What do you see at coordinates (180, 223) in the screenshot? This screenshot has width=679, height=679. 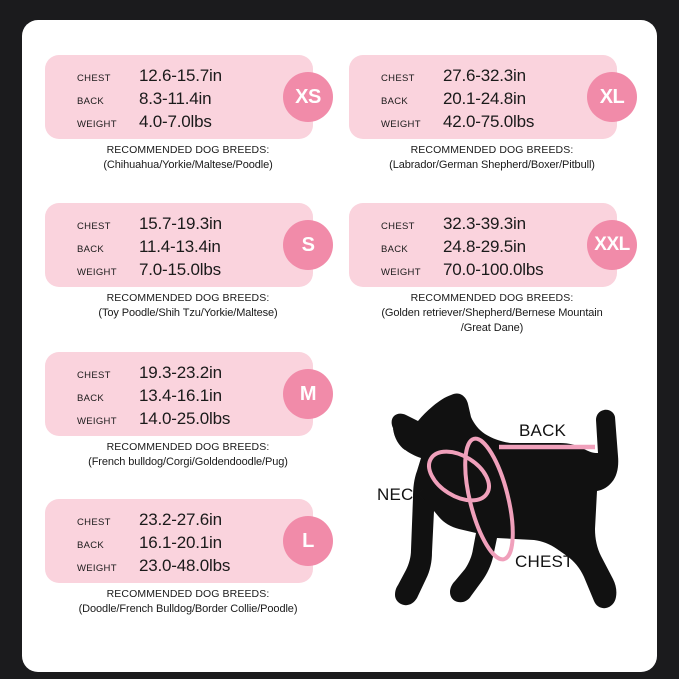 I see `row-value-chest: 15.7-19.3in` at bounding box center [180, 223].